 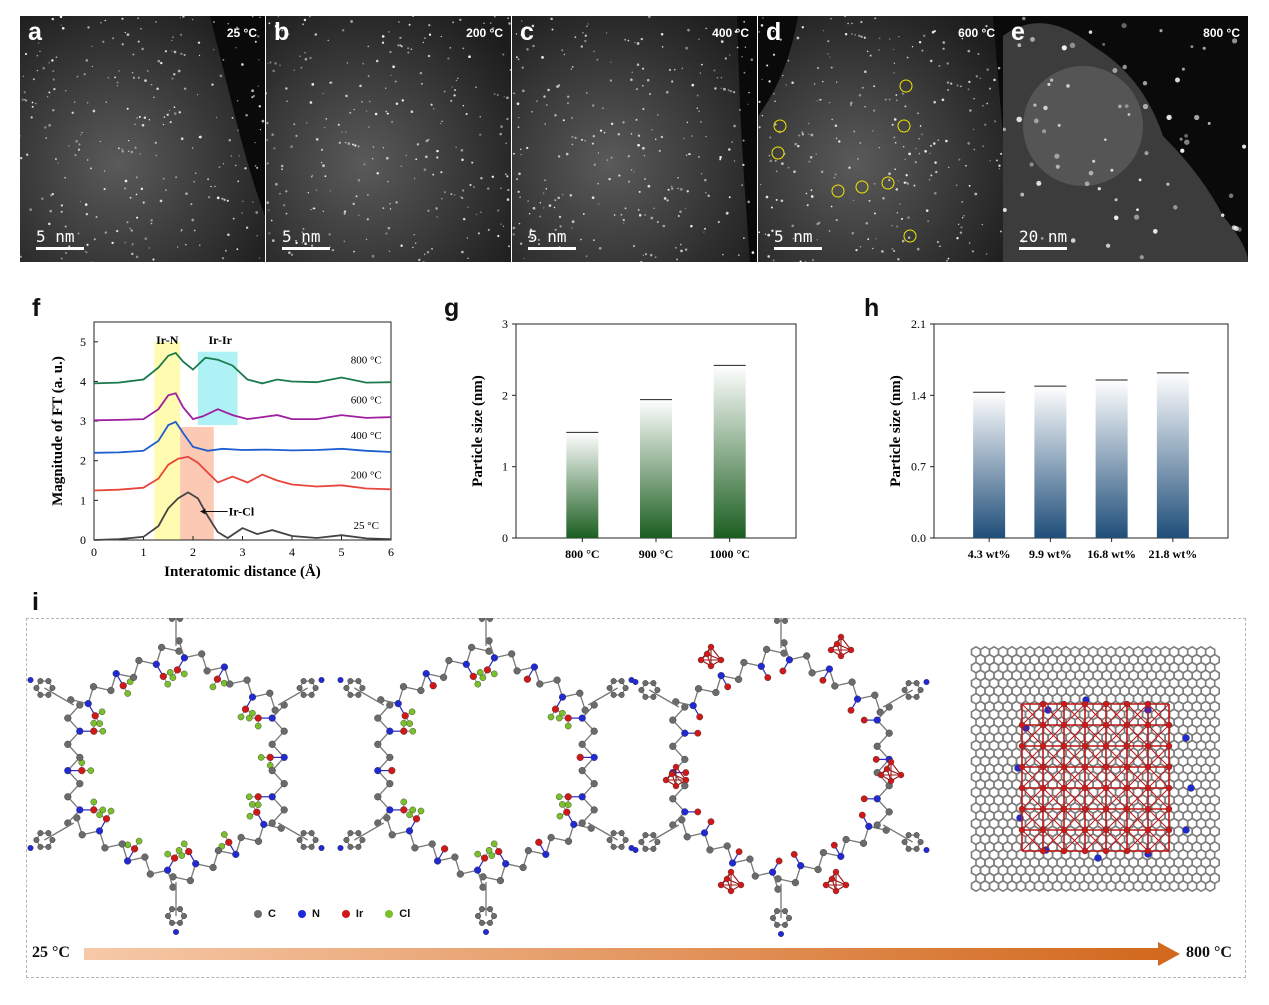 What do you see at coordinates (242, 511) in the screenshot?
I see `annotation-ir-cl: Ir-Cl` at bounding box center [242, 511].